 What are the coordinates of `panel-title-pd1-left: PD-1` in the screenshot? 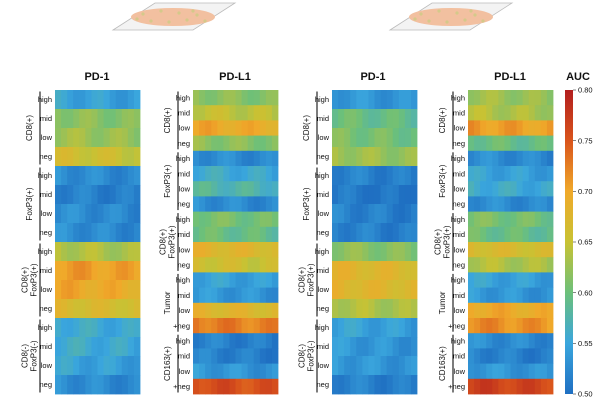 It's located at (96, 77).